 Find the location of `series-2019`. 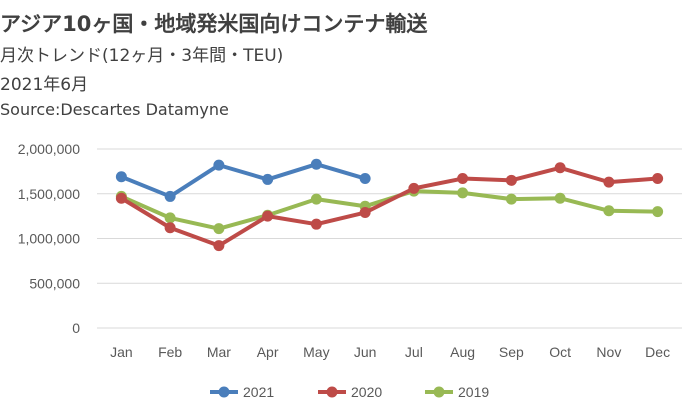

series-2019 is located at coordinates (389, 210).